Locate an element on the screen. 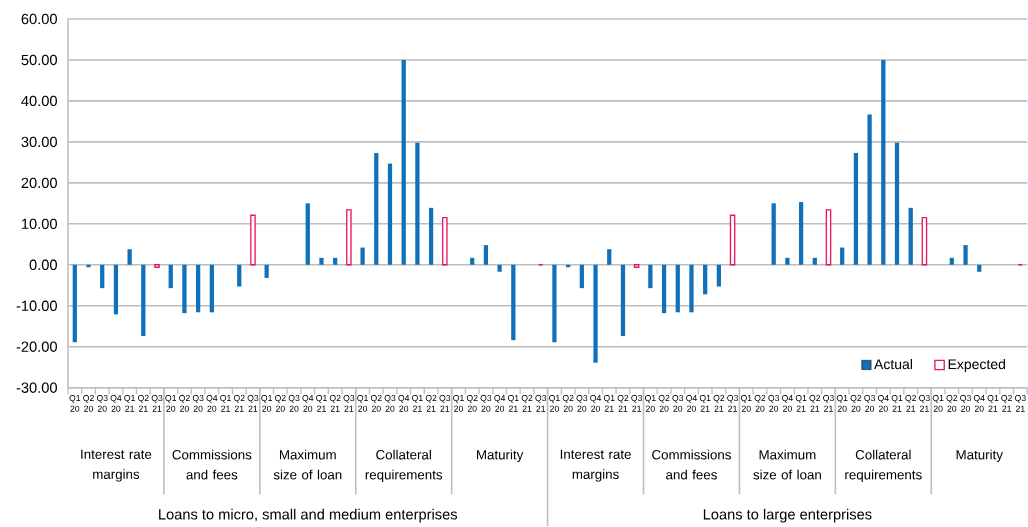  y-tick-label: -10.00 is located at coordinates (36, 305).